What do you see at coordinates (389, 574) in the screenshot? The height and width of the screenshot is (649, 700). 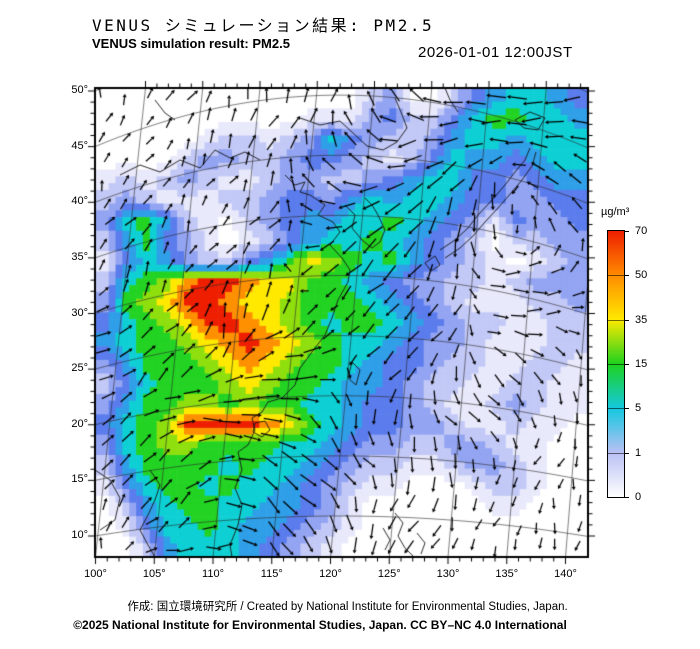 I see `lon-tick-label: 125°` at bounding box center [389, 574].